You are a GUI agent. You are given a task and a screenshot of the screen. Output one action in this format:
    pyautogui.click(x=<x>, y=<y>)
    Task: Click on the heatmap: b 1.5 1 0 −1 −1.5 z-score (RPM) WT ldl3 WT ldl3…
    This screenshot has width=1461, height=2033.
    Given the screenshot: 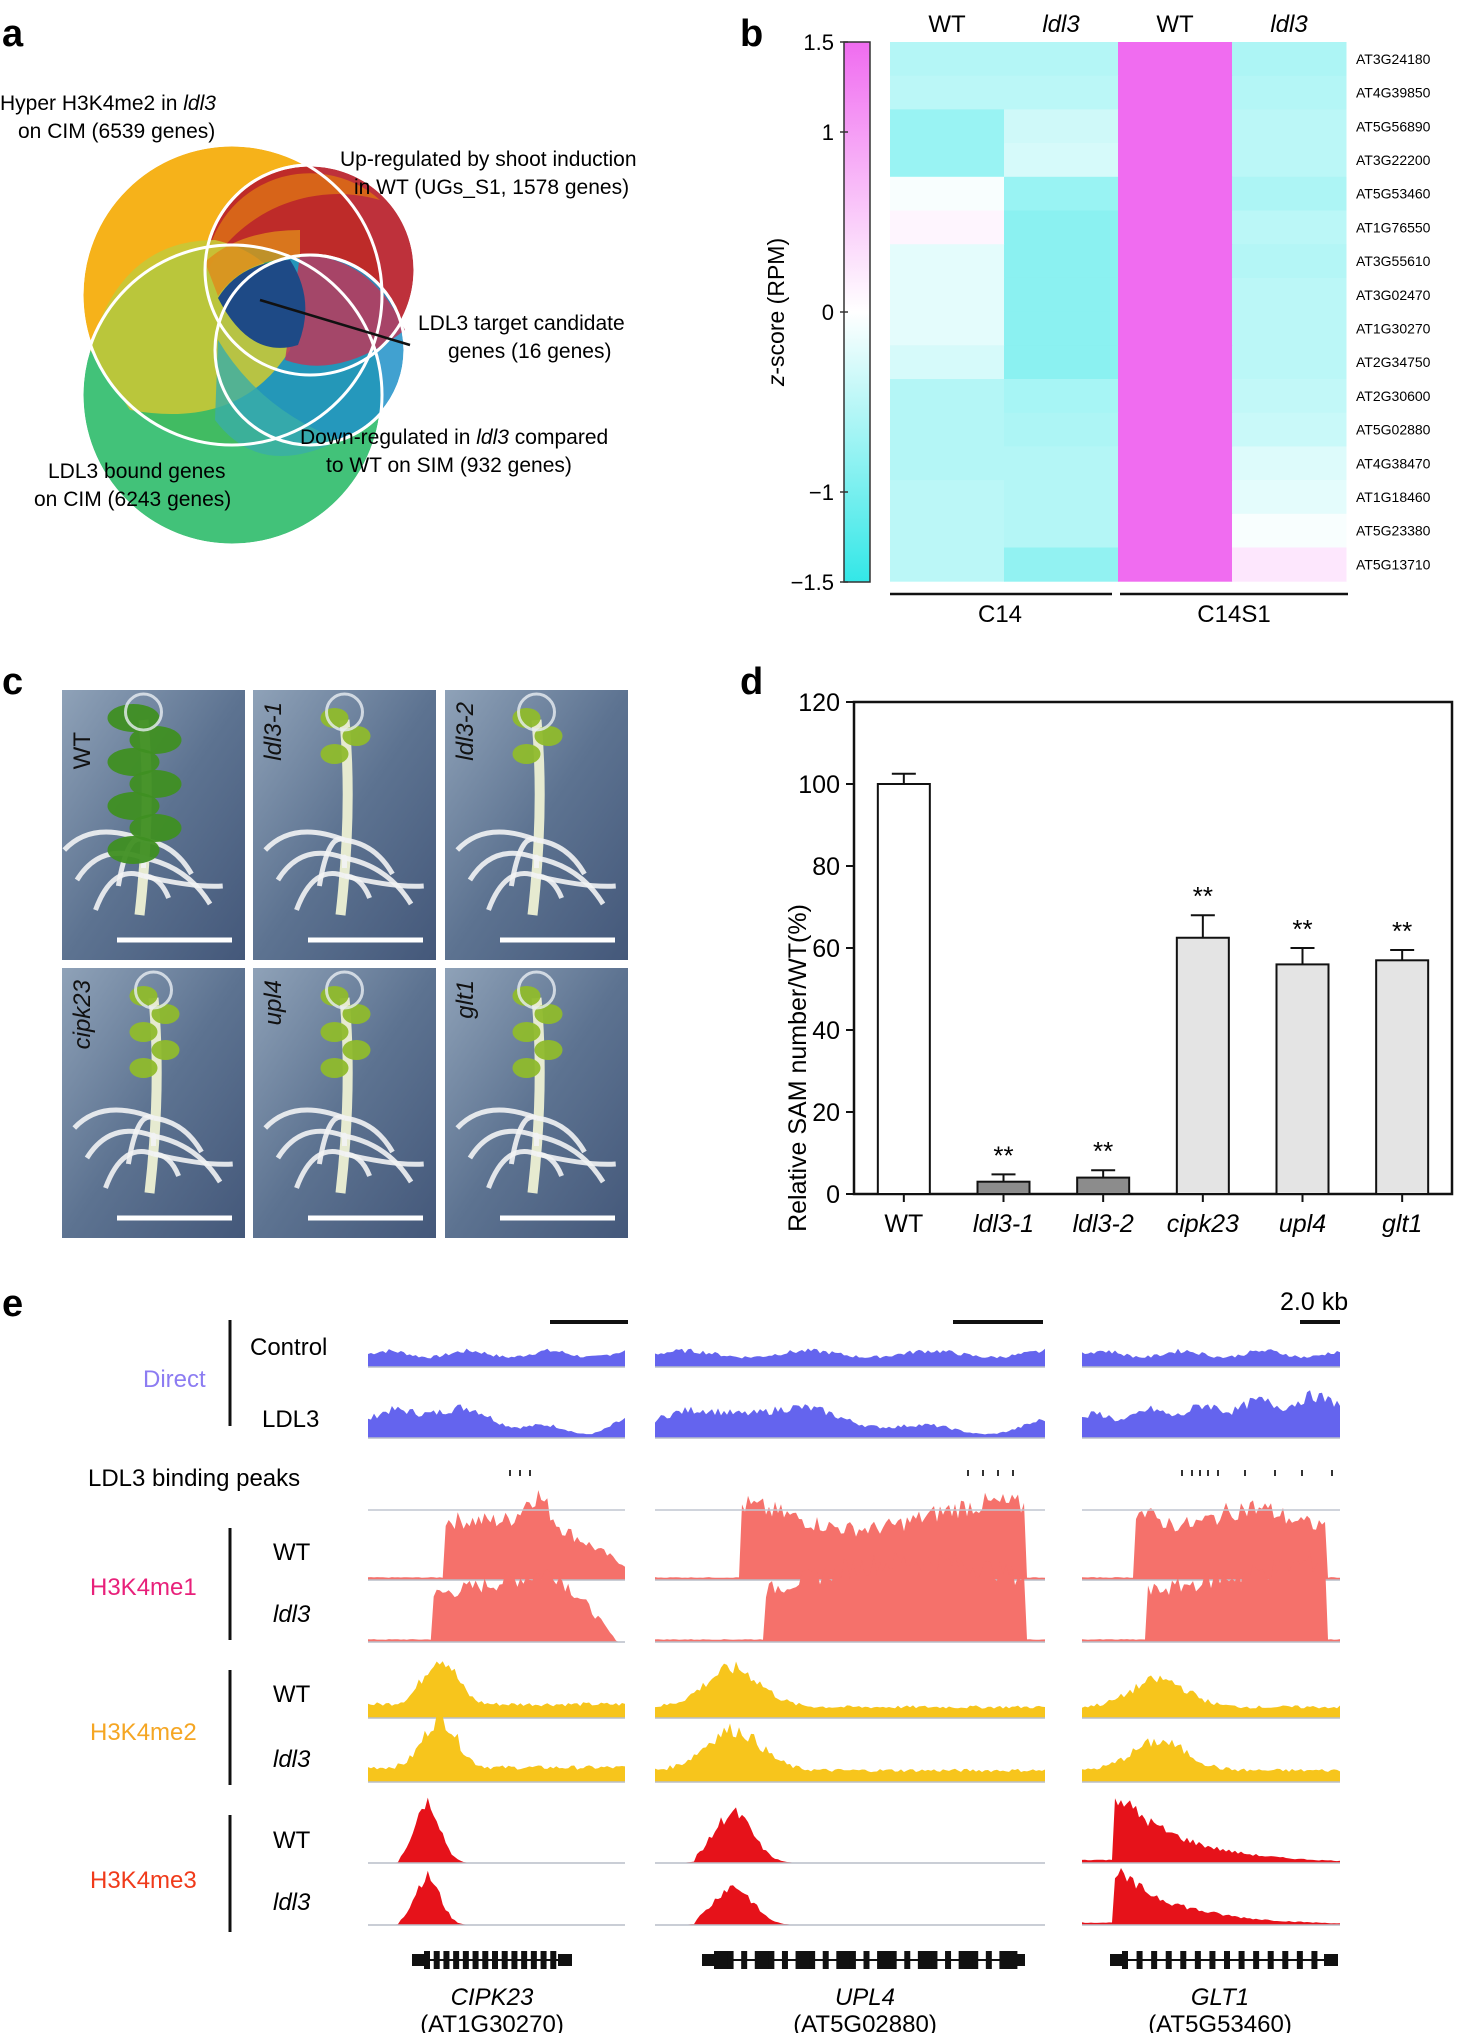 What is the action you would take?
    pyautogui.click(x=1085, y=319)
    